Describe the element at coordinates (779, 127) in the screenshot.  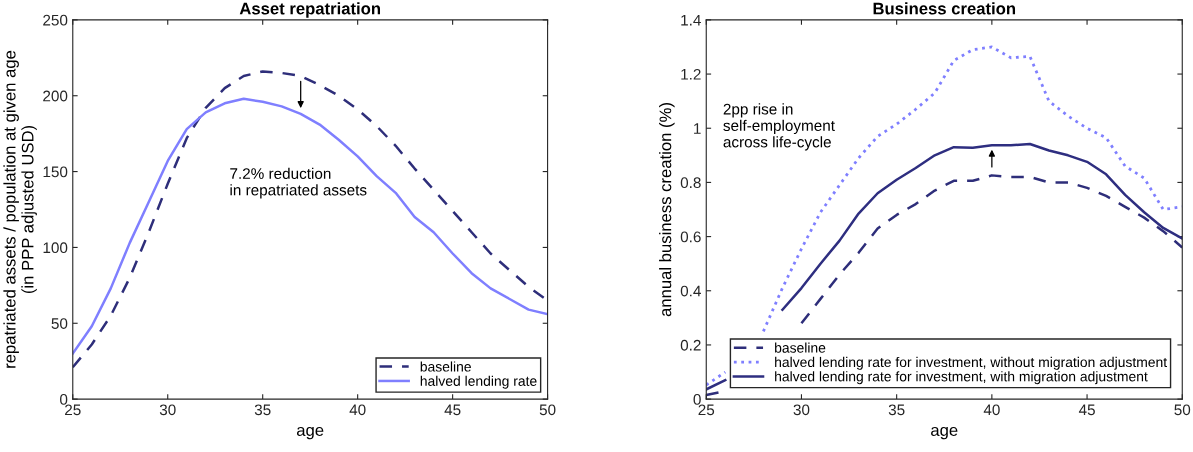
I see `annotation: 2pp rise in self-employment across life-cycle` at that location.